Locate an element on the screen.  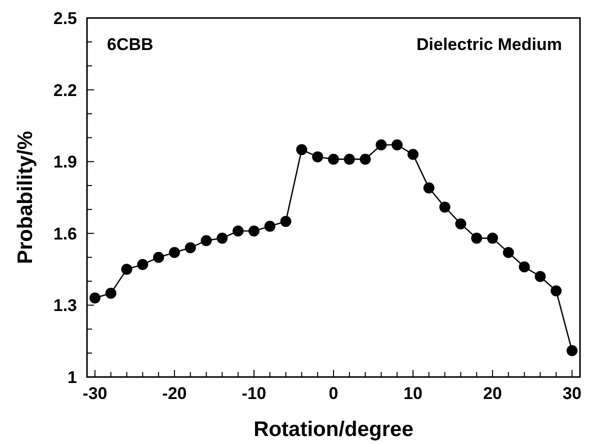
y-tick-label: 1.3 is located at coordinates (65, 306).